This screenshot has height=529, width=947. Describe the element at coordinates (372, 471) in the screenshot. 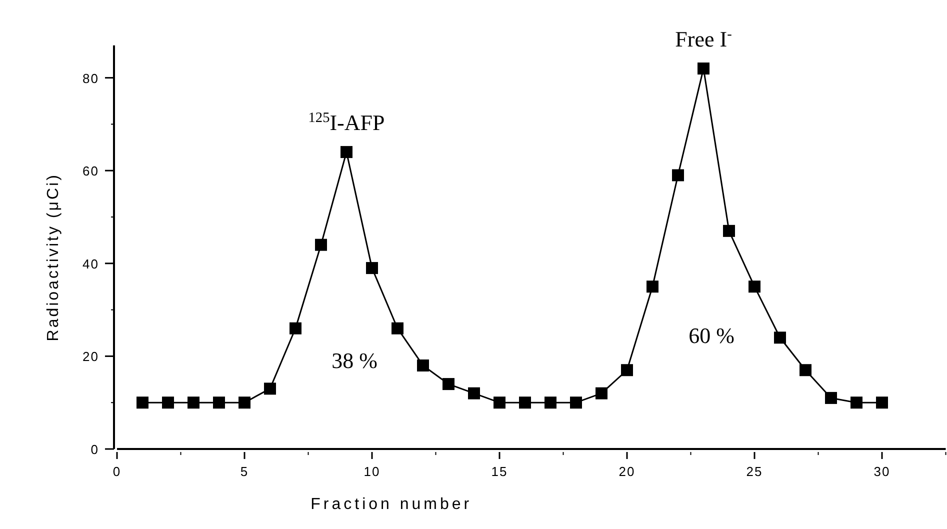

I see `x-tick-label: 10` at that location.